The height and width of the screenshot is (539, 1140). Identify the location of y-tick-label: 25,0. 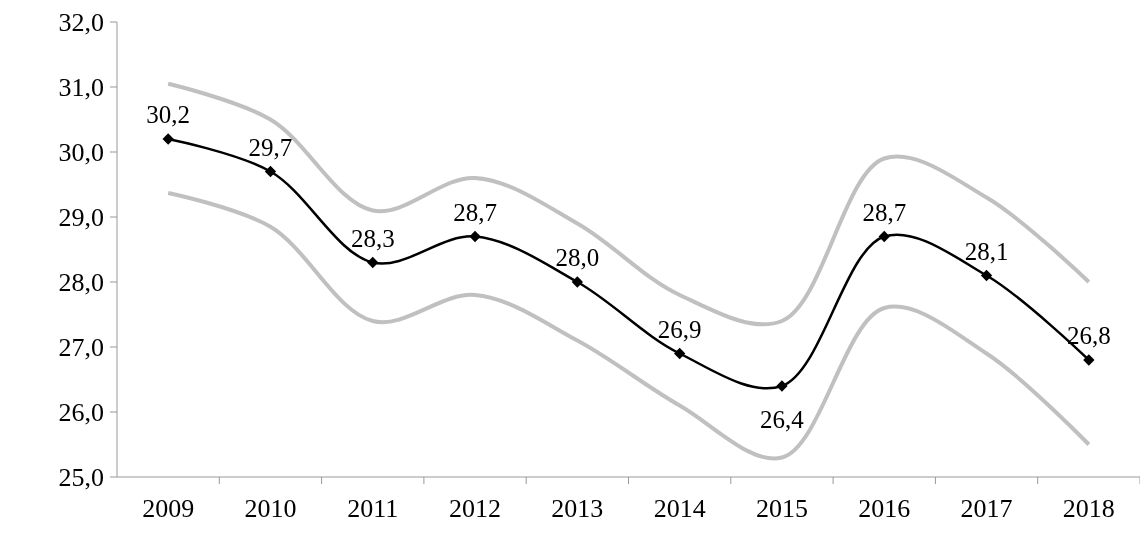
(81, 478).